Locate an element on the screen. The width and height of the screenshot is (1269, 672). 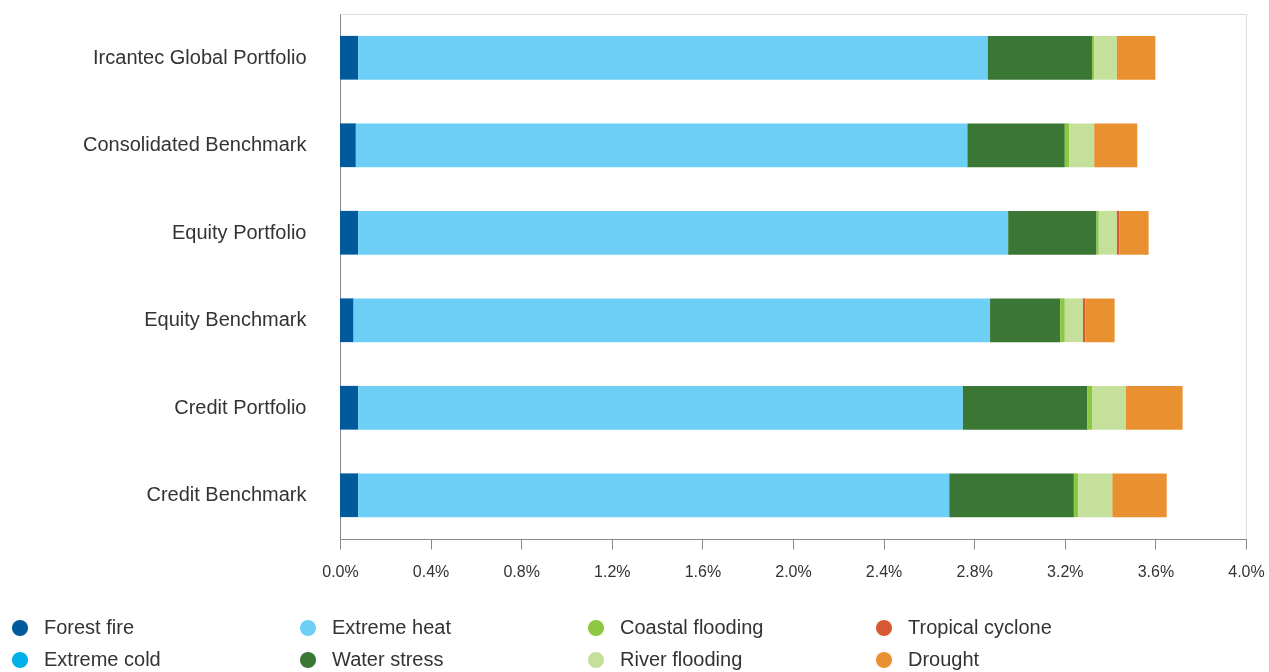
y-tick-label: Credit Portfolio is located at coordinates (240, 406).